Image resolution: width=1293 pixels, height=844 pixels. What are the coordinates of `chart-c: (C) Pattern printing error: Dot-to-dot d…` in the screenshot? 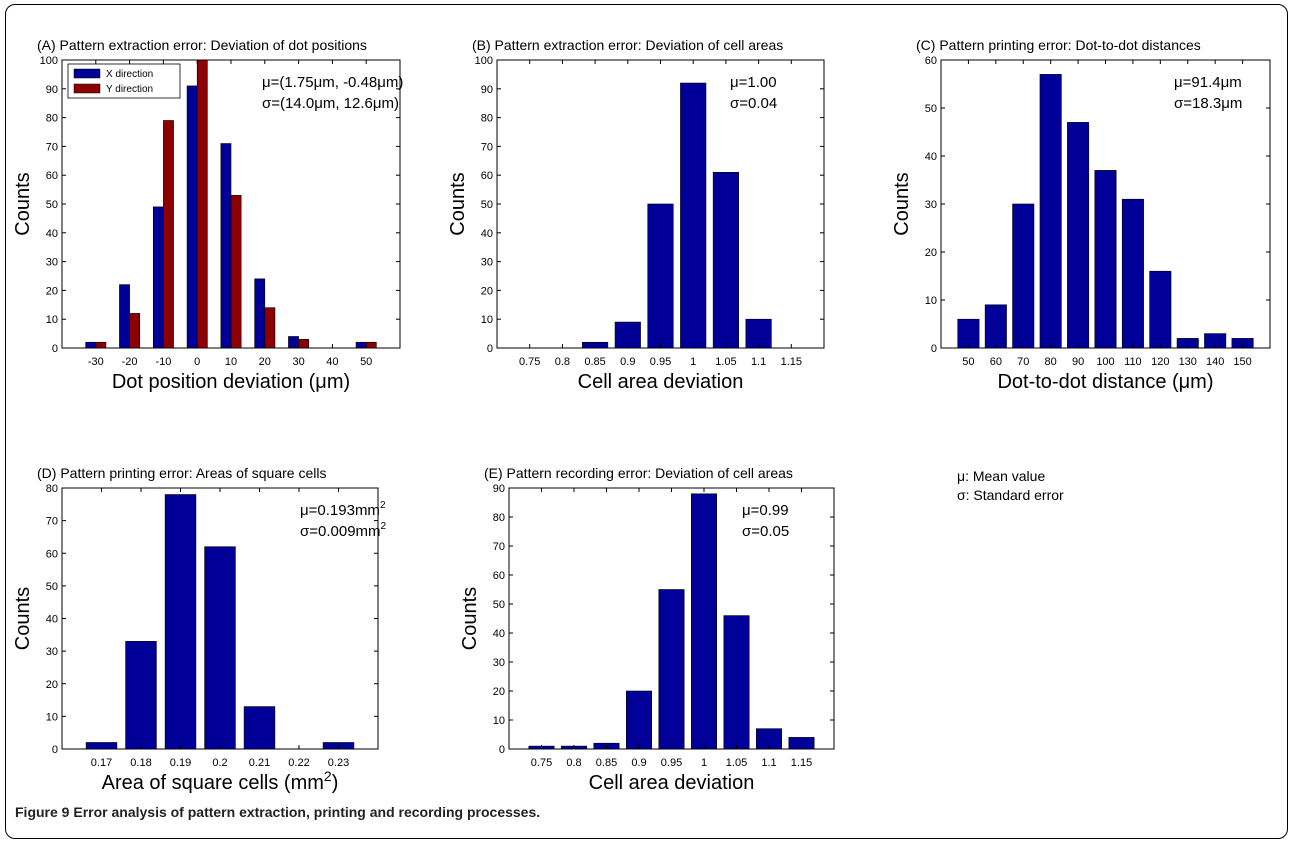 It's located at (1081, 215).